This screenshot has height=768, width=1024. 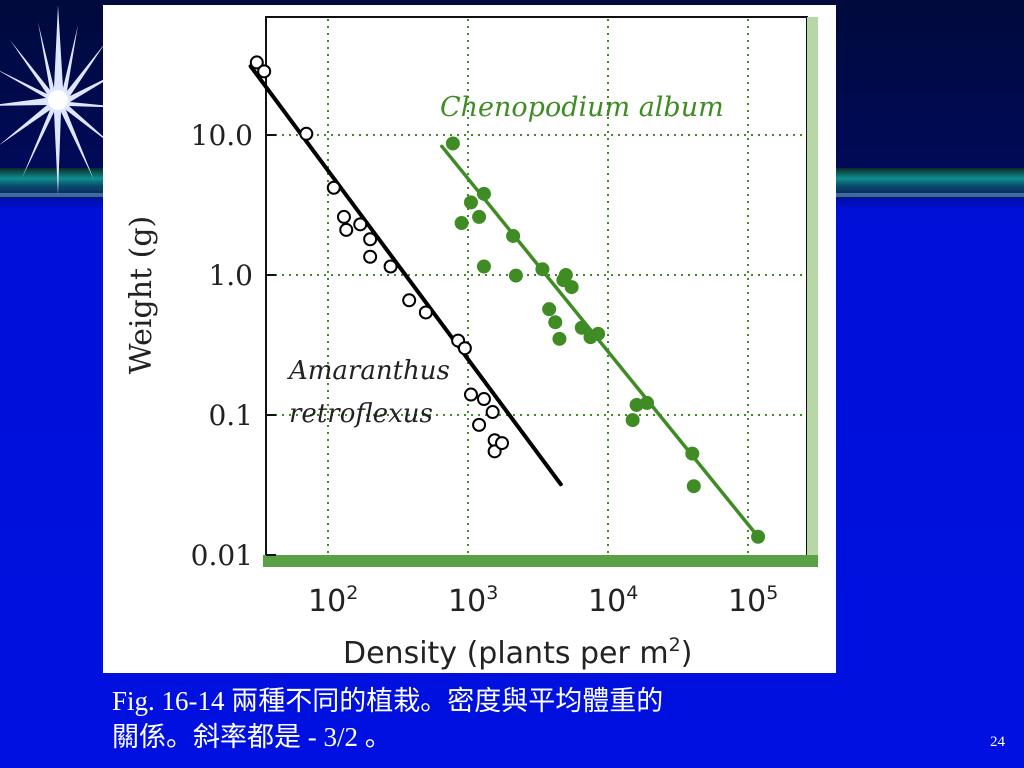 What do you see at coordinates (230, 275) in the screenshot?
I see `y-tick-label: 1.0` at bounding box center [230, 275].